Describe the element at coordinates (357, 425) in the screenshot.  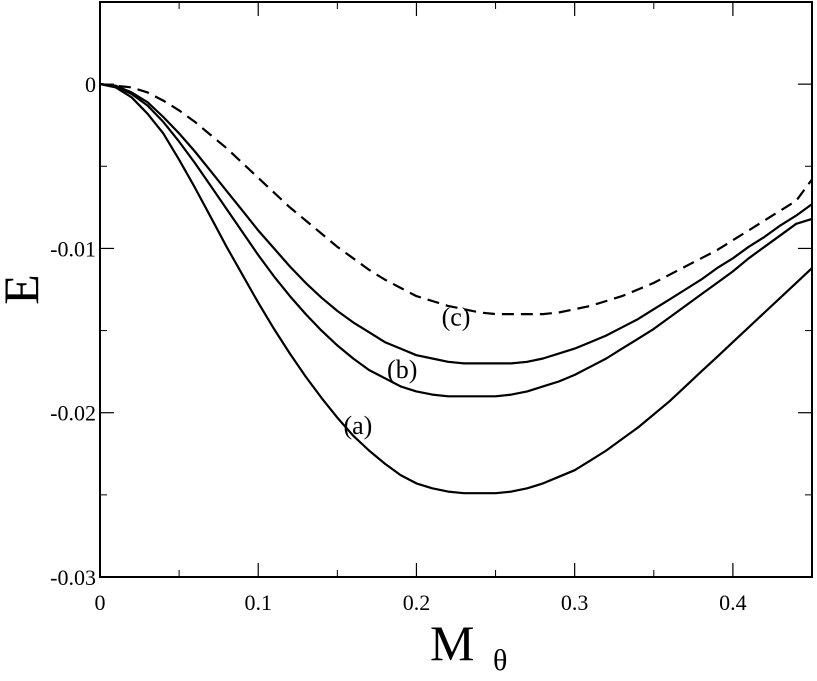
I see `curve-label: (a)` at that location.